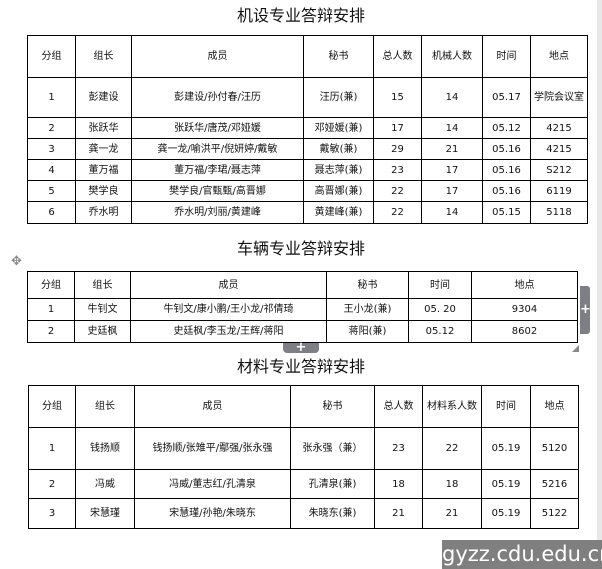 Image resolution: width=602 pixels, height=569 pixels. What do you see at coordinates (452, 56) in the screenshot?
I see `column-header: 机械人数` at bounding box center [452, 56].